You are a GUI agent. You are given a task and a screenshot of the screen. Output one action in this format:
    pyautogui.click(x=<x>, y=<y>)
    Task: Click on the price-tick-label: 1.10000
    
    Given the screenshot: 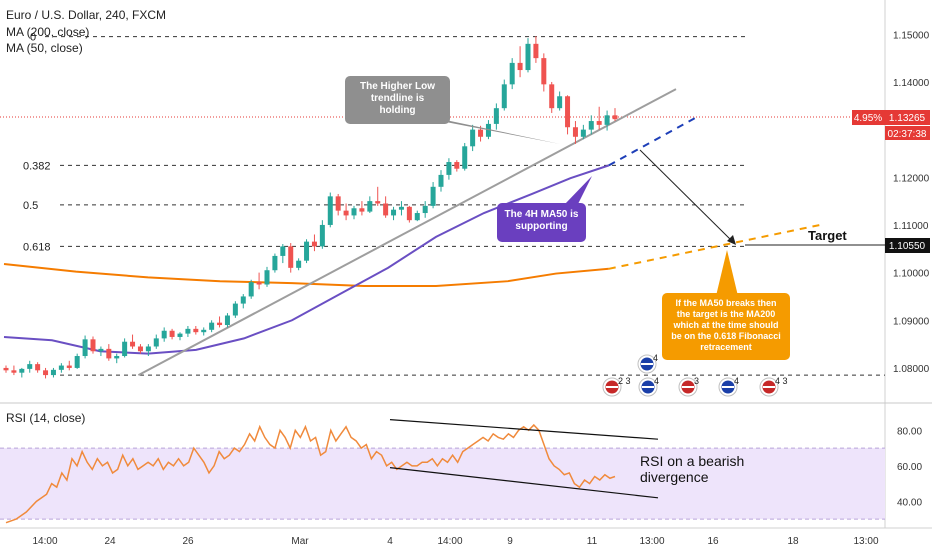 What is the action you would take?
    pyautogui.click(x=911, y=274)
    